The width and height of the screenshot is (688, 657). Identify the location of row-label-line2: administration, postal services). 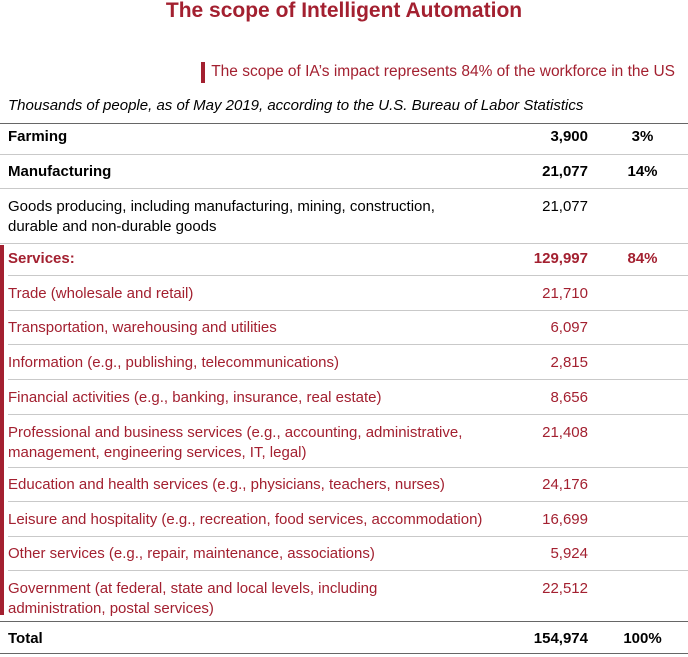
(111, 608).